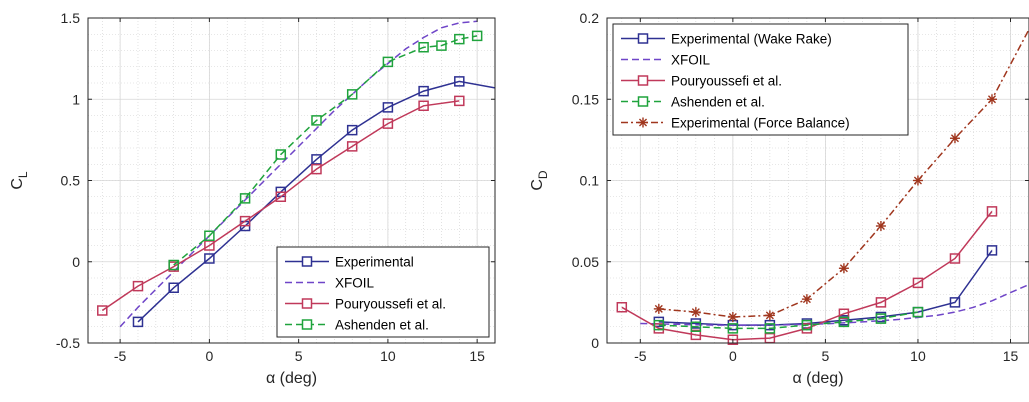 This screenshot has height=402, width=1029. Describe the element at coordinates (374, 262) in the screenshot. I see `legend-label: Experimental` at that location.